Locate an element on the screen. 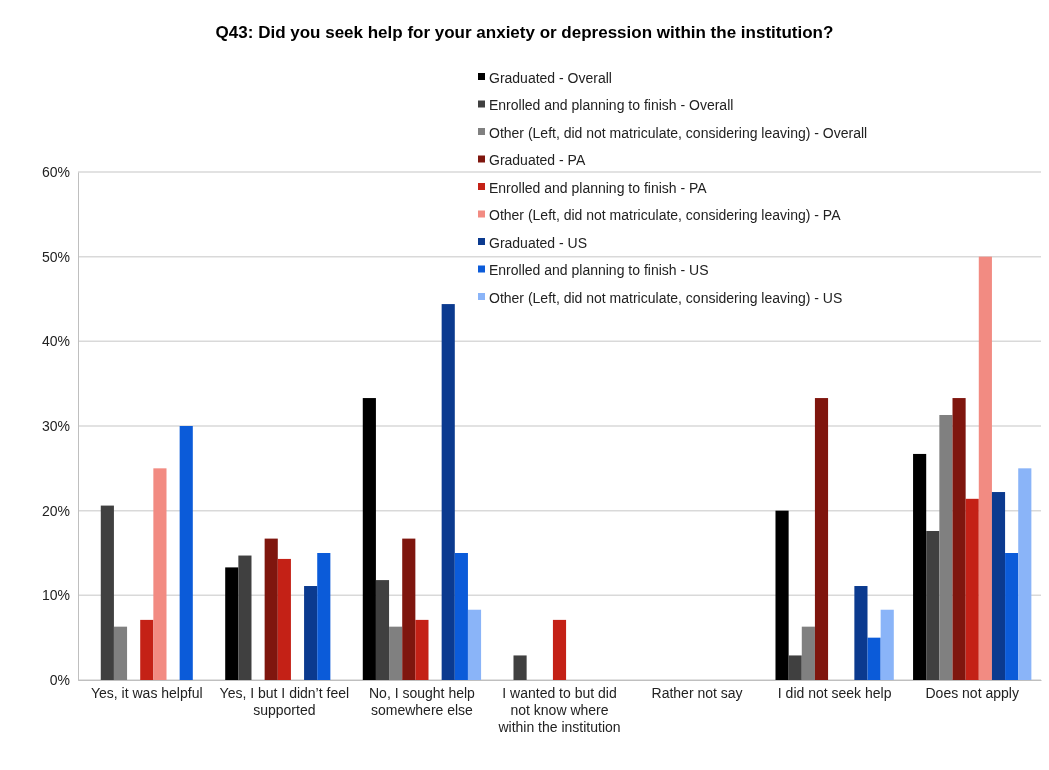 Image resolution: width=1049 pixels, height=770 pixels. y-tick-label: 20% is located at coordinates (55, 510).